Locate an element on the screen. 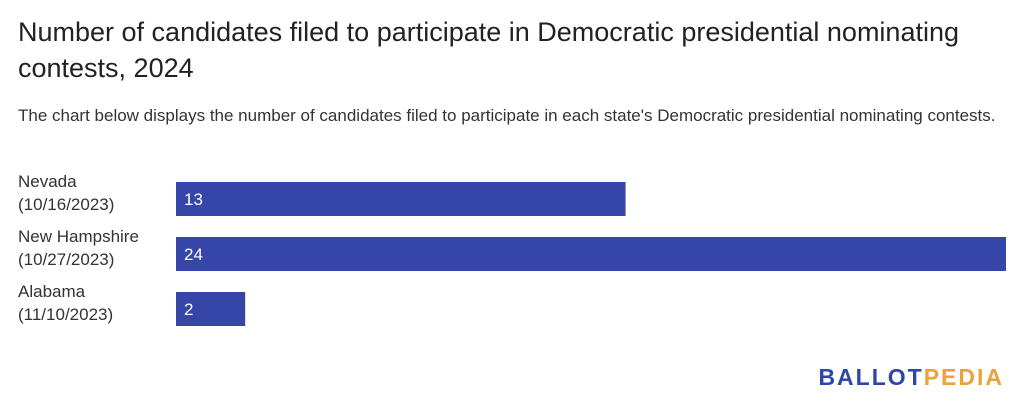 The image size is (1024, 416). logo-part-ballot: BALLOT is located at coordinates (871, 377).